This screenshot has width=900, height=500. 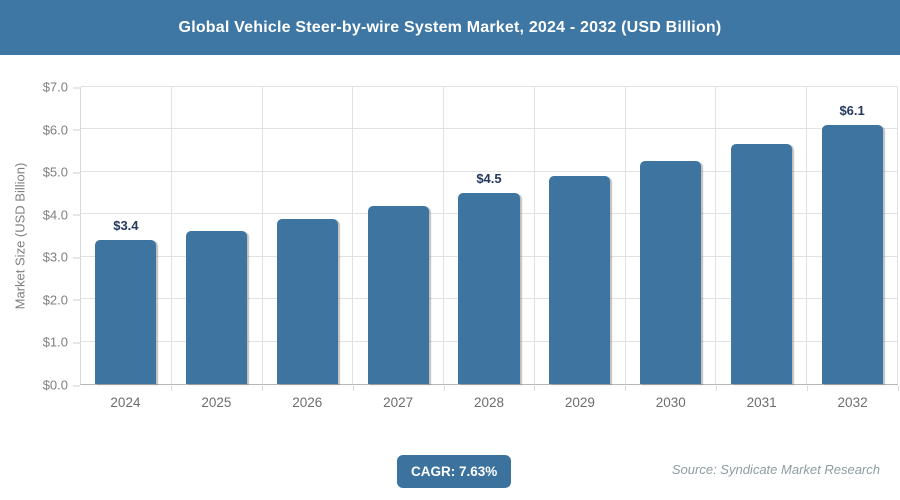 I want to click on y-tick-label: $5.0, so click(x=61, y=172).